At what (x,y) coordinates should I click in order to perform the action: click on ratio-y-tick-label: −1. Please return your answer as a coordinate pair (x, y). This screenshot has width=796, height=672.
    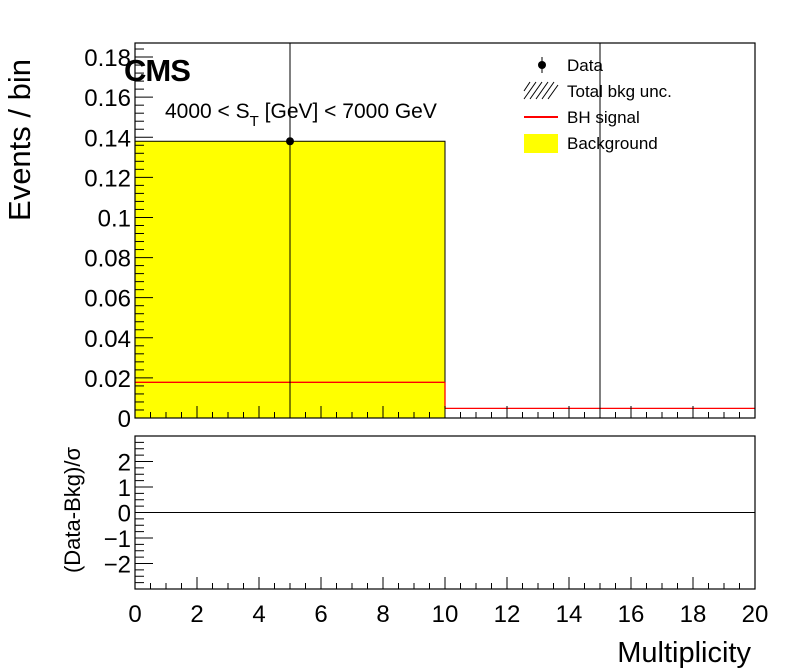
    Looking at the image, I should click on (117, 539).